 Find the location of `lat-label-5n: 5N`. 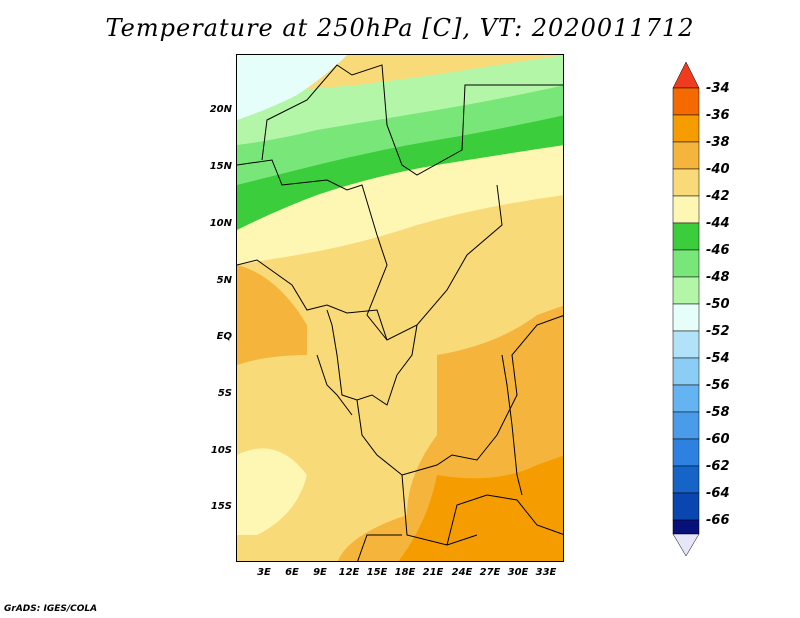

lat-label-5n: 5N is located at coordinates (224, 280).